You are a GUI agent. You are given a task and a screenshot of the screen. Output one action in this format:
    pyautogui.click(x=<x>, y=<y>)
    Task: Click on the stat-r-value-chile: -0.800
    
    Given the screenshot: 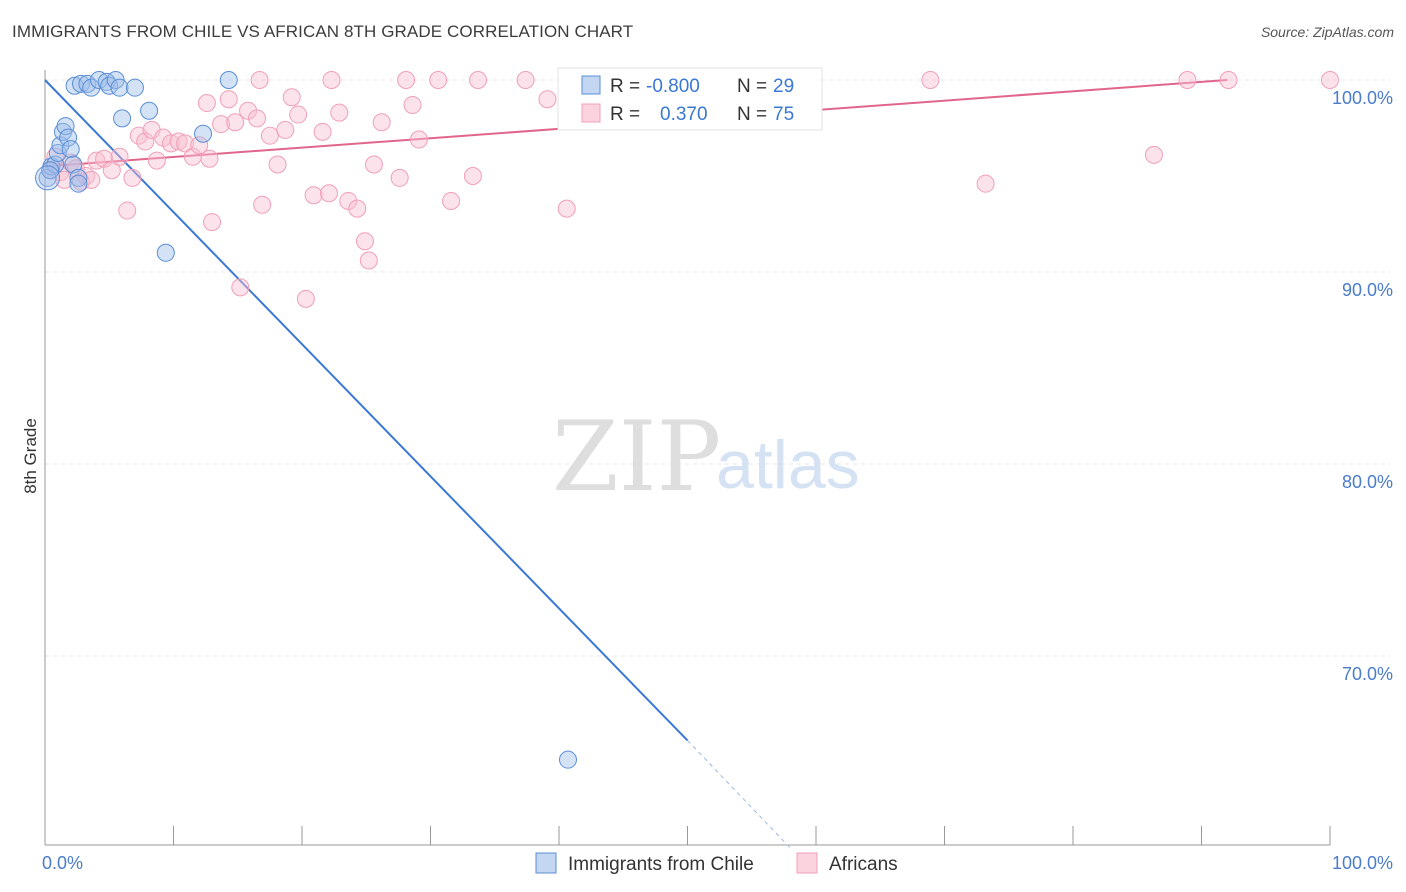 What is the action you would take?
    pyautogui.click(x=673, y=86)
    